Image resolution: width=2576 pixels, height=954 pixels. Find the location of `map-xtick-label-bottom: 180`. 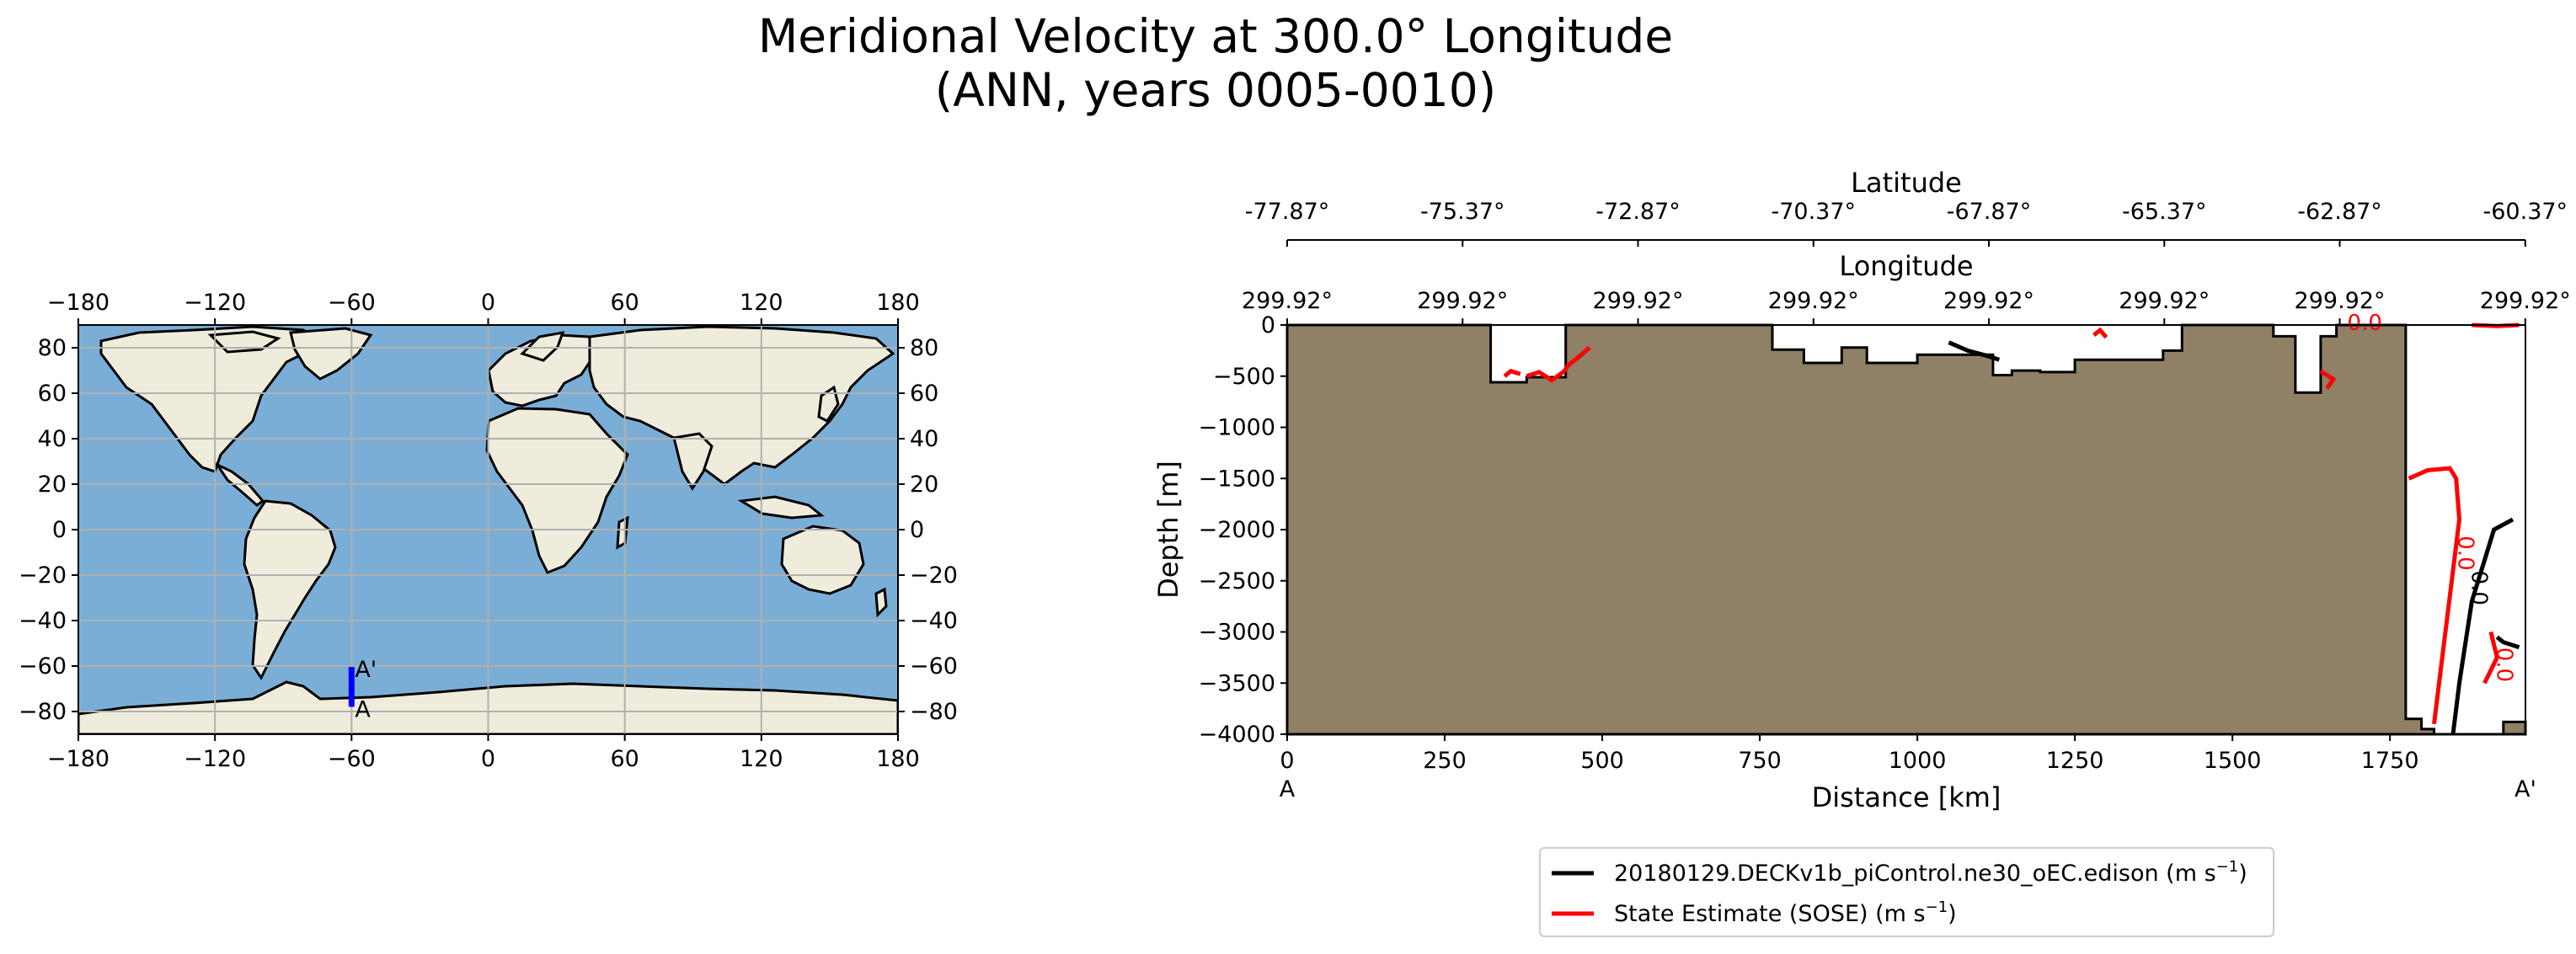

map-xtick-label-bottom: 180 is located at coordinates (898, 759).